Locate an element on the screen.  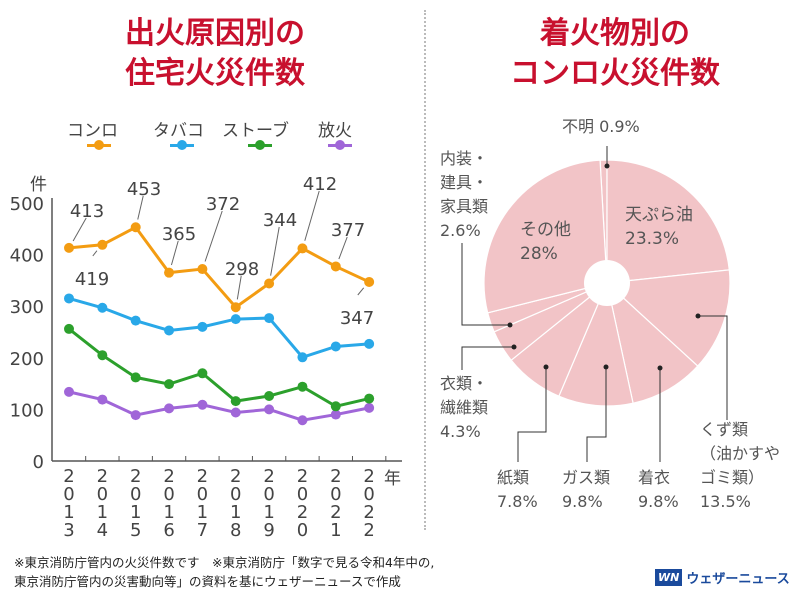
pie-label-sonota: その他 28% is located at coordinates (545, 242).